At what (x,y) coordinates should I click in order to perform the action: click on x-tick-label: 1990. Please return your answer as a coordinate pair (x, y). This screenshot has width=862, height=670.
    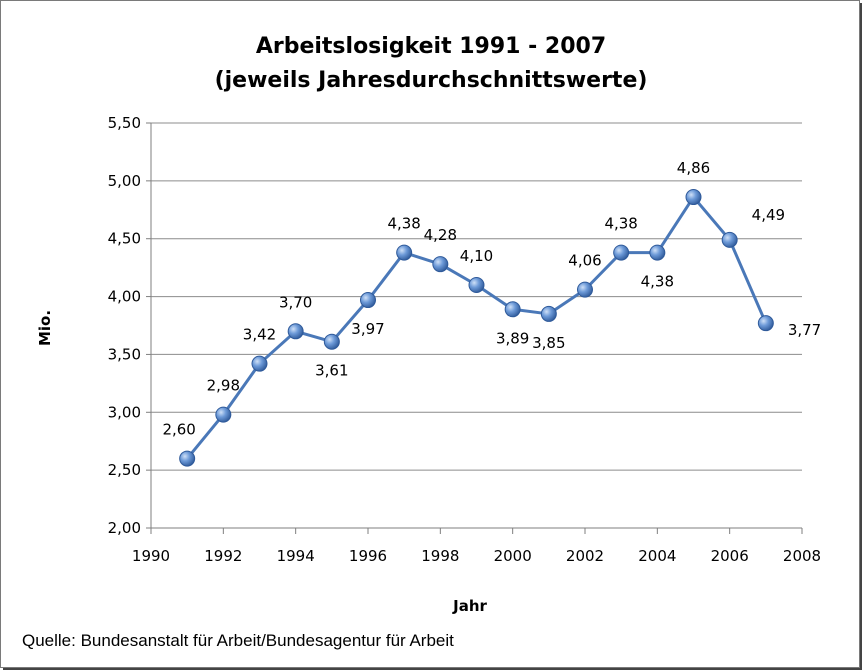
    Looking at the image, I should click on (151, 556).